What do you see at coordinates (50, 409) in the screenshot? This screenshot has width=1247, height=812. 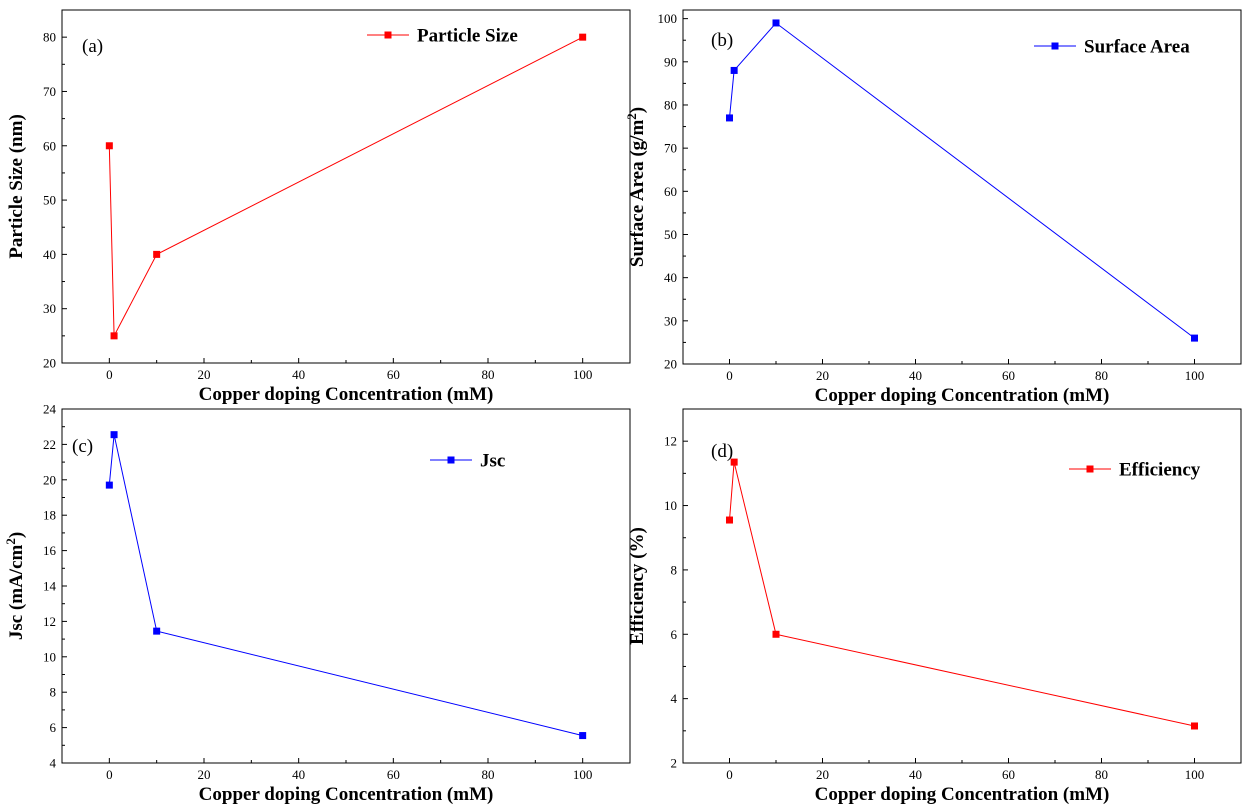 I see `y-tick-label: 24` at bounding box center [50, 409].